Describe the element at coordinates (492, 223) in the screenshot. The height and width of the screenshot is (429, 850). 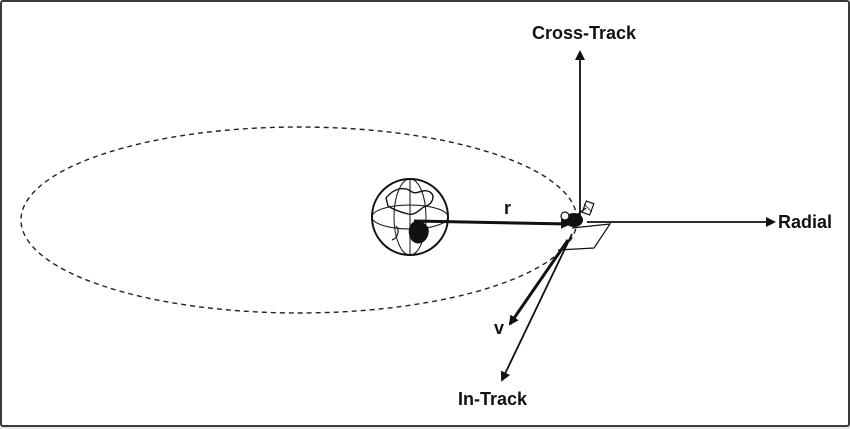
I see `r-vector-arrow` at that location.